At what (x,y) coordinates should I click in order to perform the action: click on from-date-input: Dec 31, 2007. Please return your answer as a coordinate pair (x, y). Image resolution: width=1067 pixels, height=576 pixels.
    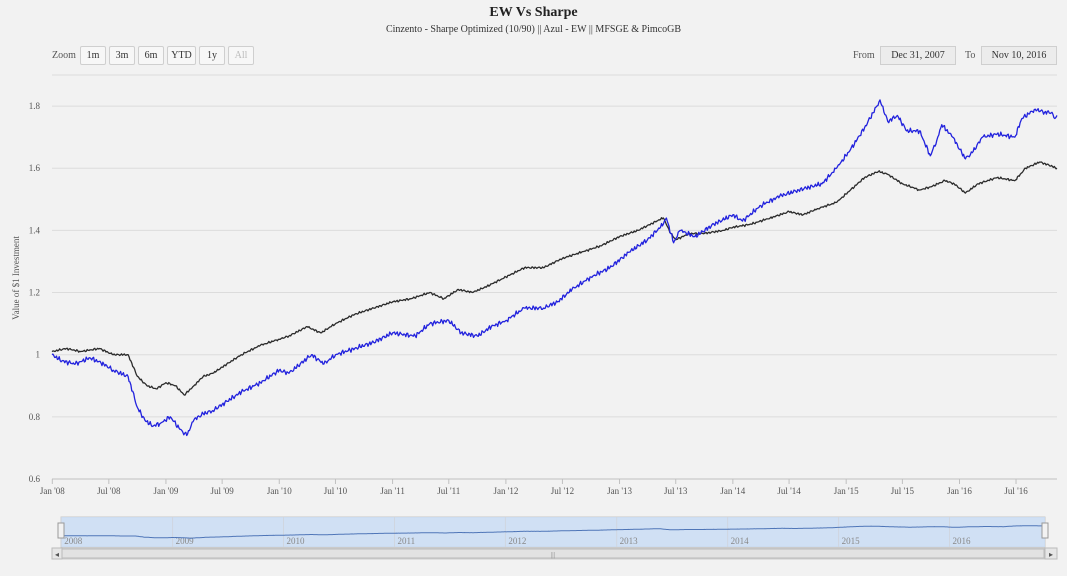
    Looking at the image, I should click on (918, 55).